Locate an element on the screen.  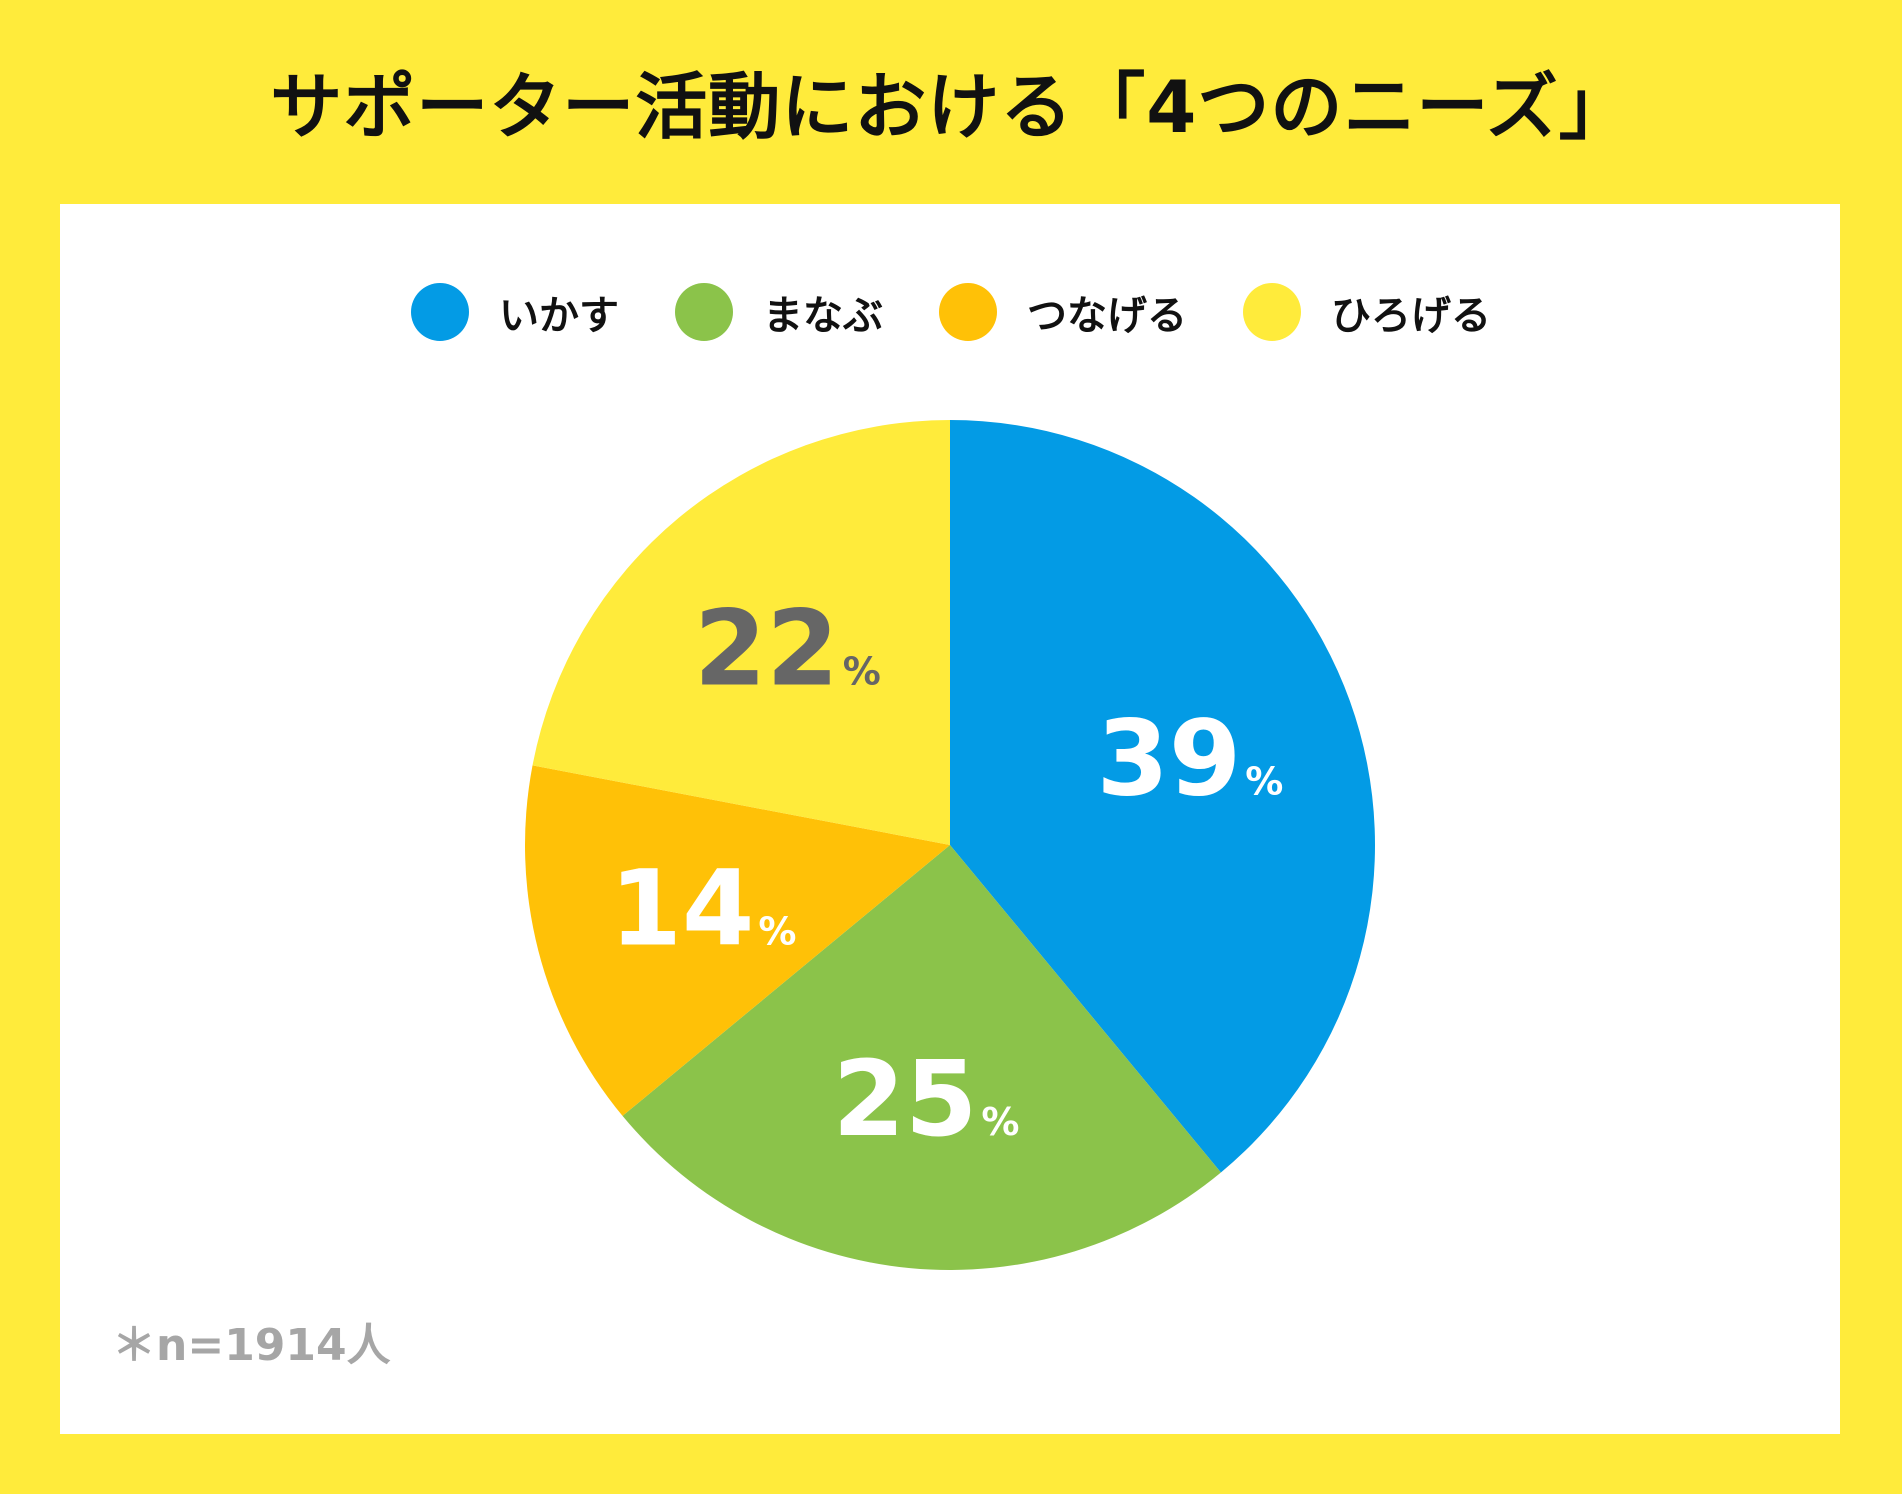
slice-value-hirogeru: 22 is located at coordinates (766, 649).